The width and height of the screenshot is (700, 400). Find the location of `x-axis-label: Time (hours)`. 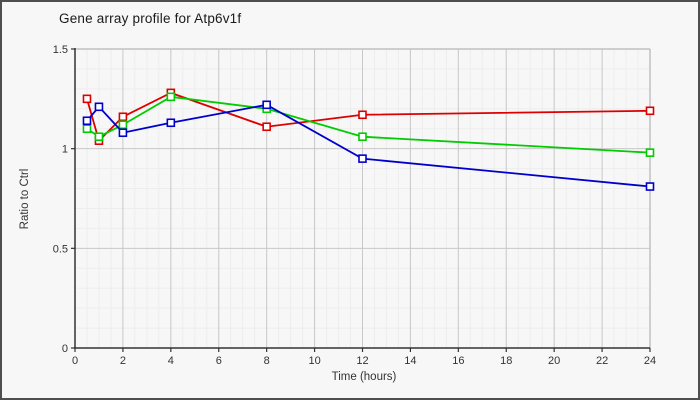

x-axis-label: Time (hours) is located at coordinates (364, 377).